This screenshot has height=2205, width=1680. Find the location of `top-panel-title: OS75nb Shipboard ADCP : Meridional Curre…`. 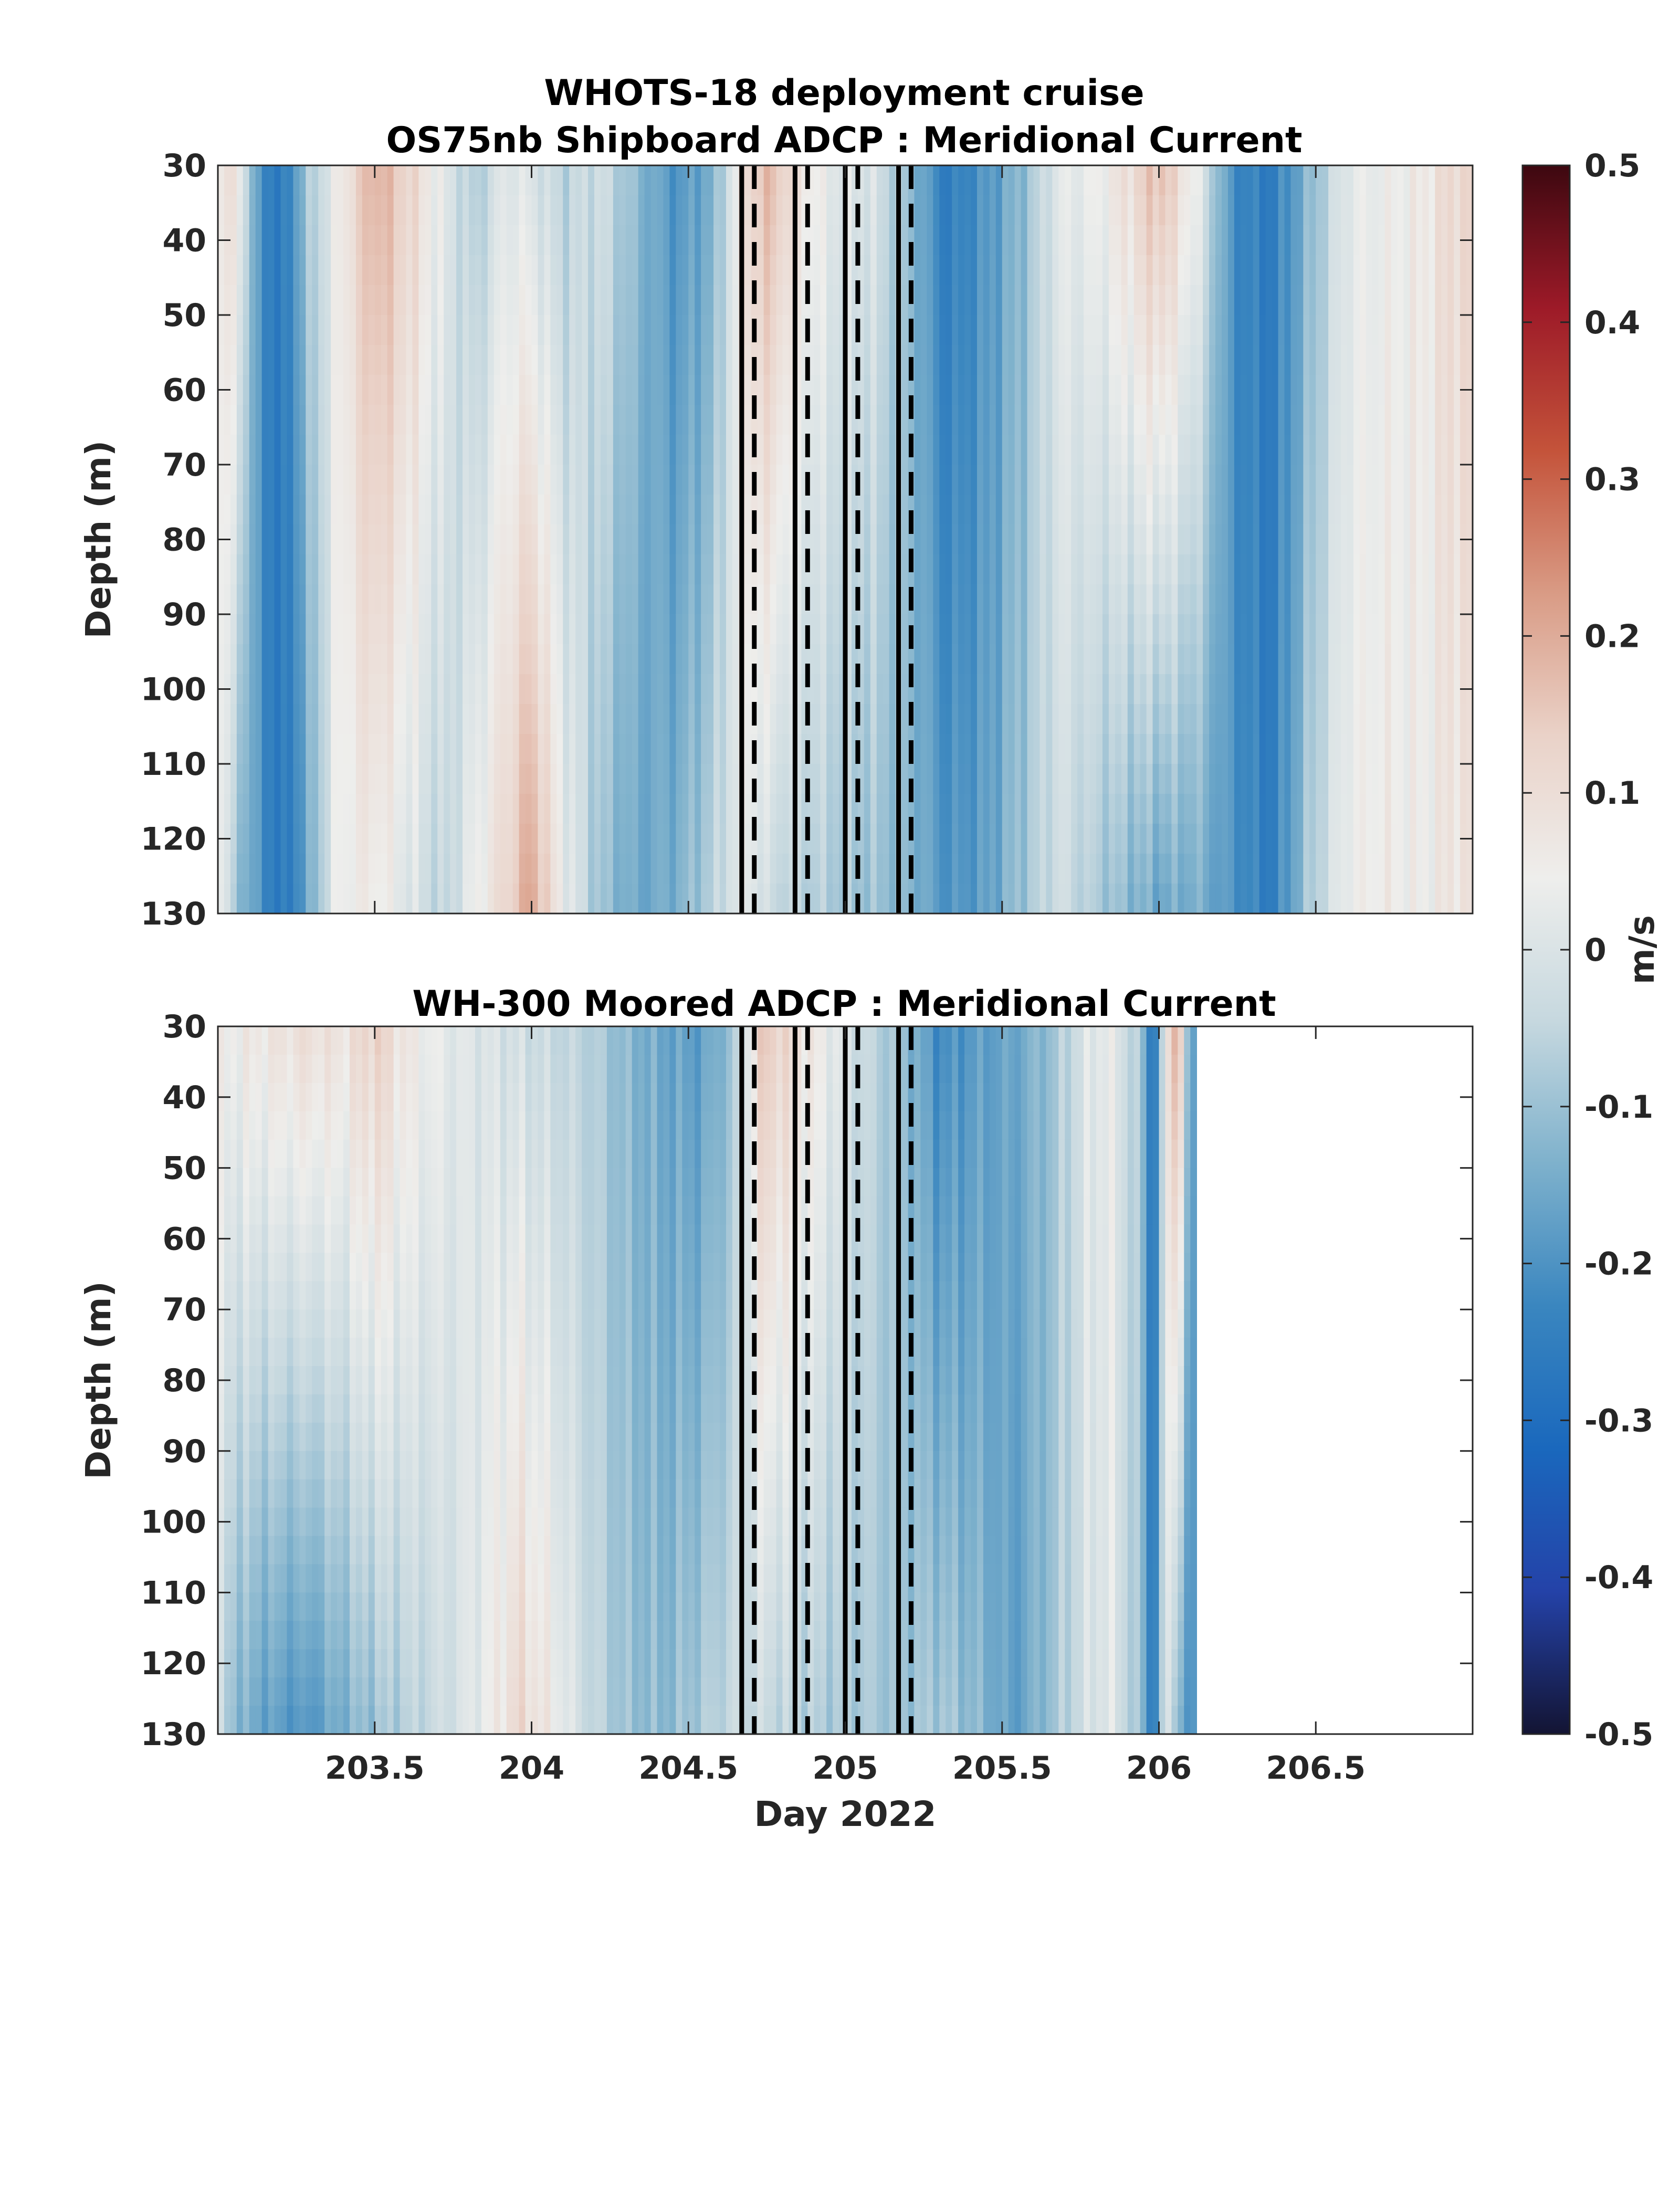

top-panel-title: OS75nb Shipboard ADCP : Meridional Curre… is located at coordinates (844, 140).